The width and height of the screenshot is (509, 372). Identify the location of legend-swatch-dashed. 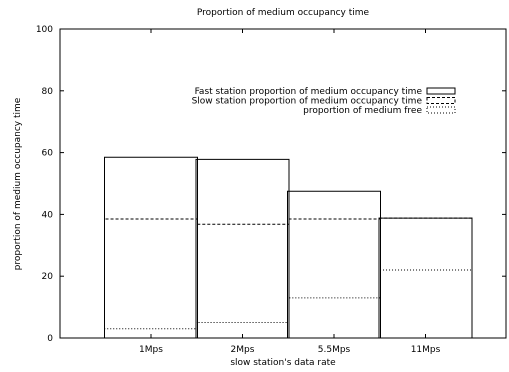
(441, 100).